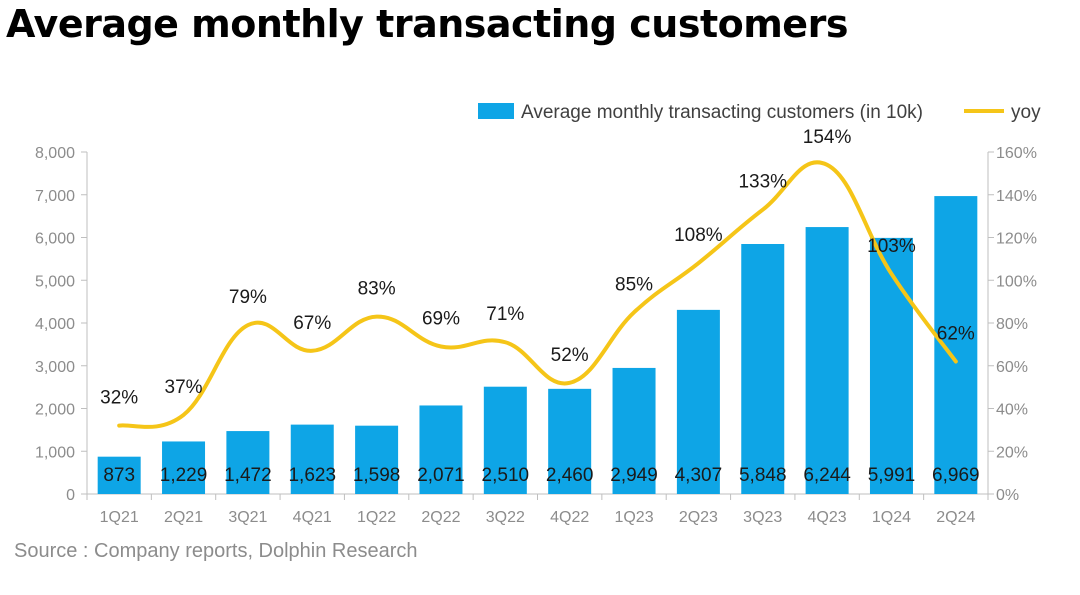 Image resolution: width=1080 pixels, height=595 pixels. Describe the element at coordinates (184, 387) in the screenshot. I see `yoy-value-label: 37%` at that location.